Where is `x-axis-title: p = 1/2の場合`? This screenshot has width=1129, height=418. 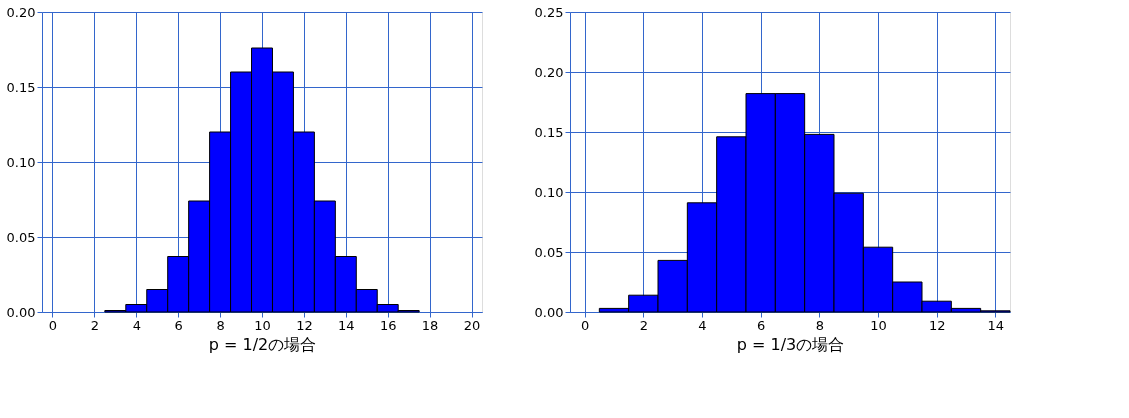
x-axis-title: p = 1/2の場合 is located at coordinates (262, 344).